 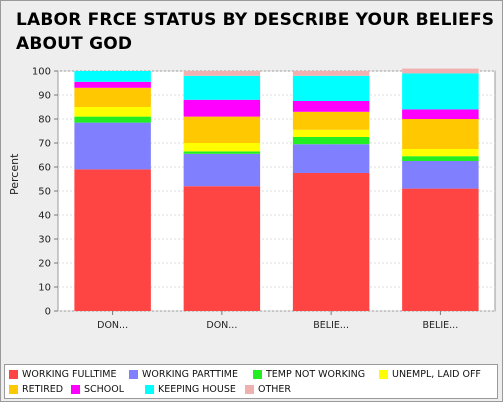 I want to click on legend-item: TEMP NOT WORKING, so click(x=309, y=374).